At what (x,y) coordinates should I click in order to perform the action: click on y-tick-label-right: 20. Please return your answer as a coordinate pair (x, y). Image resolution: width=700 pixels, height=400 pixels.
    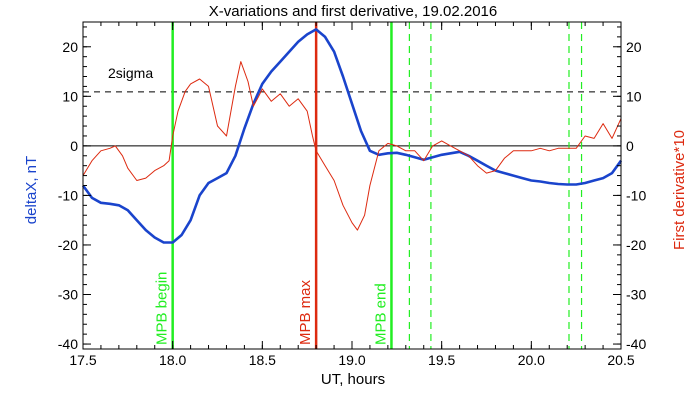
    Looking at the image, I should click on (634, 47).